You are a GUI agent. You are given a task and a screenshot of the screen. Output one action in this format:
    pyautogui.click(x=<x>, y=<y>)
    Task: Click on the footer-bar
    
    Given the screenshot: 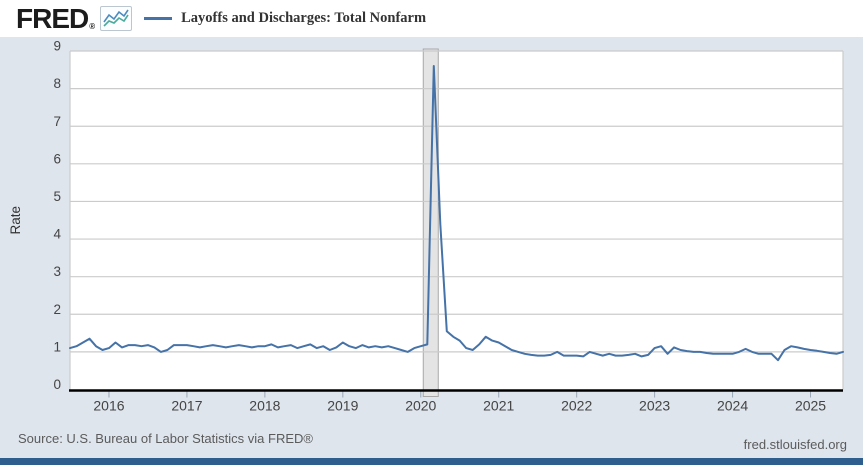 What is the action you would take?
    pyautogui.click(x=431, y=461)
    